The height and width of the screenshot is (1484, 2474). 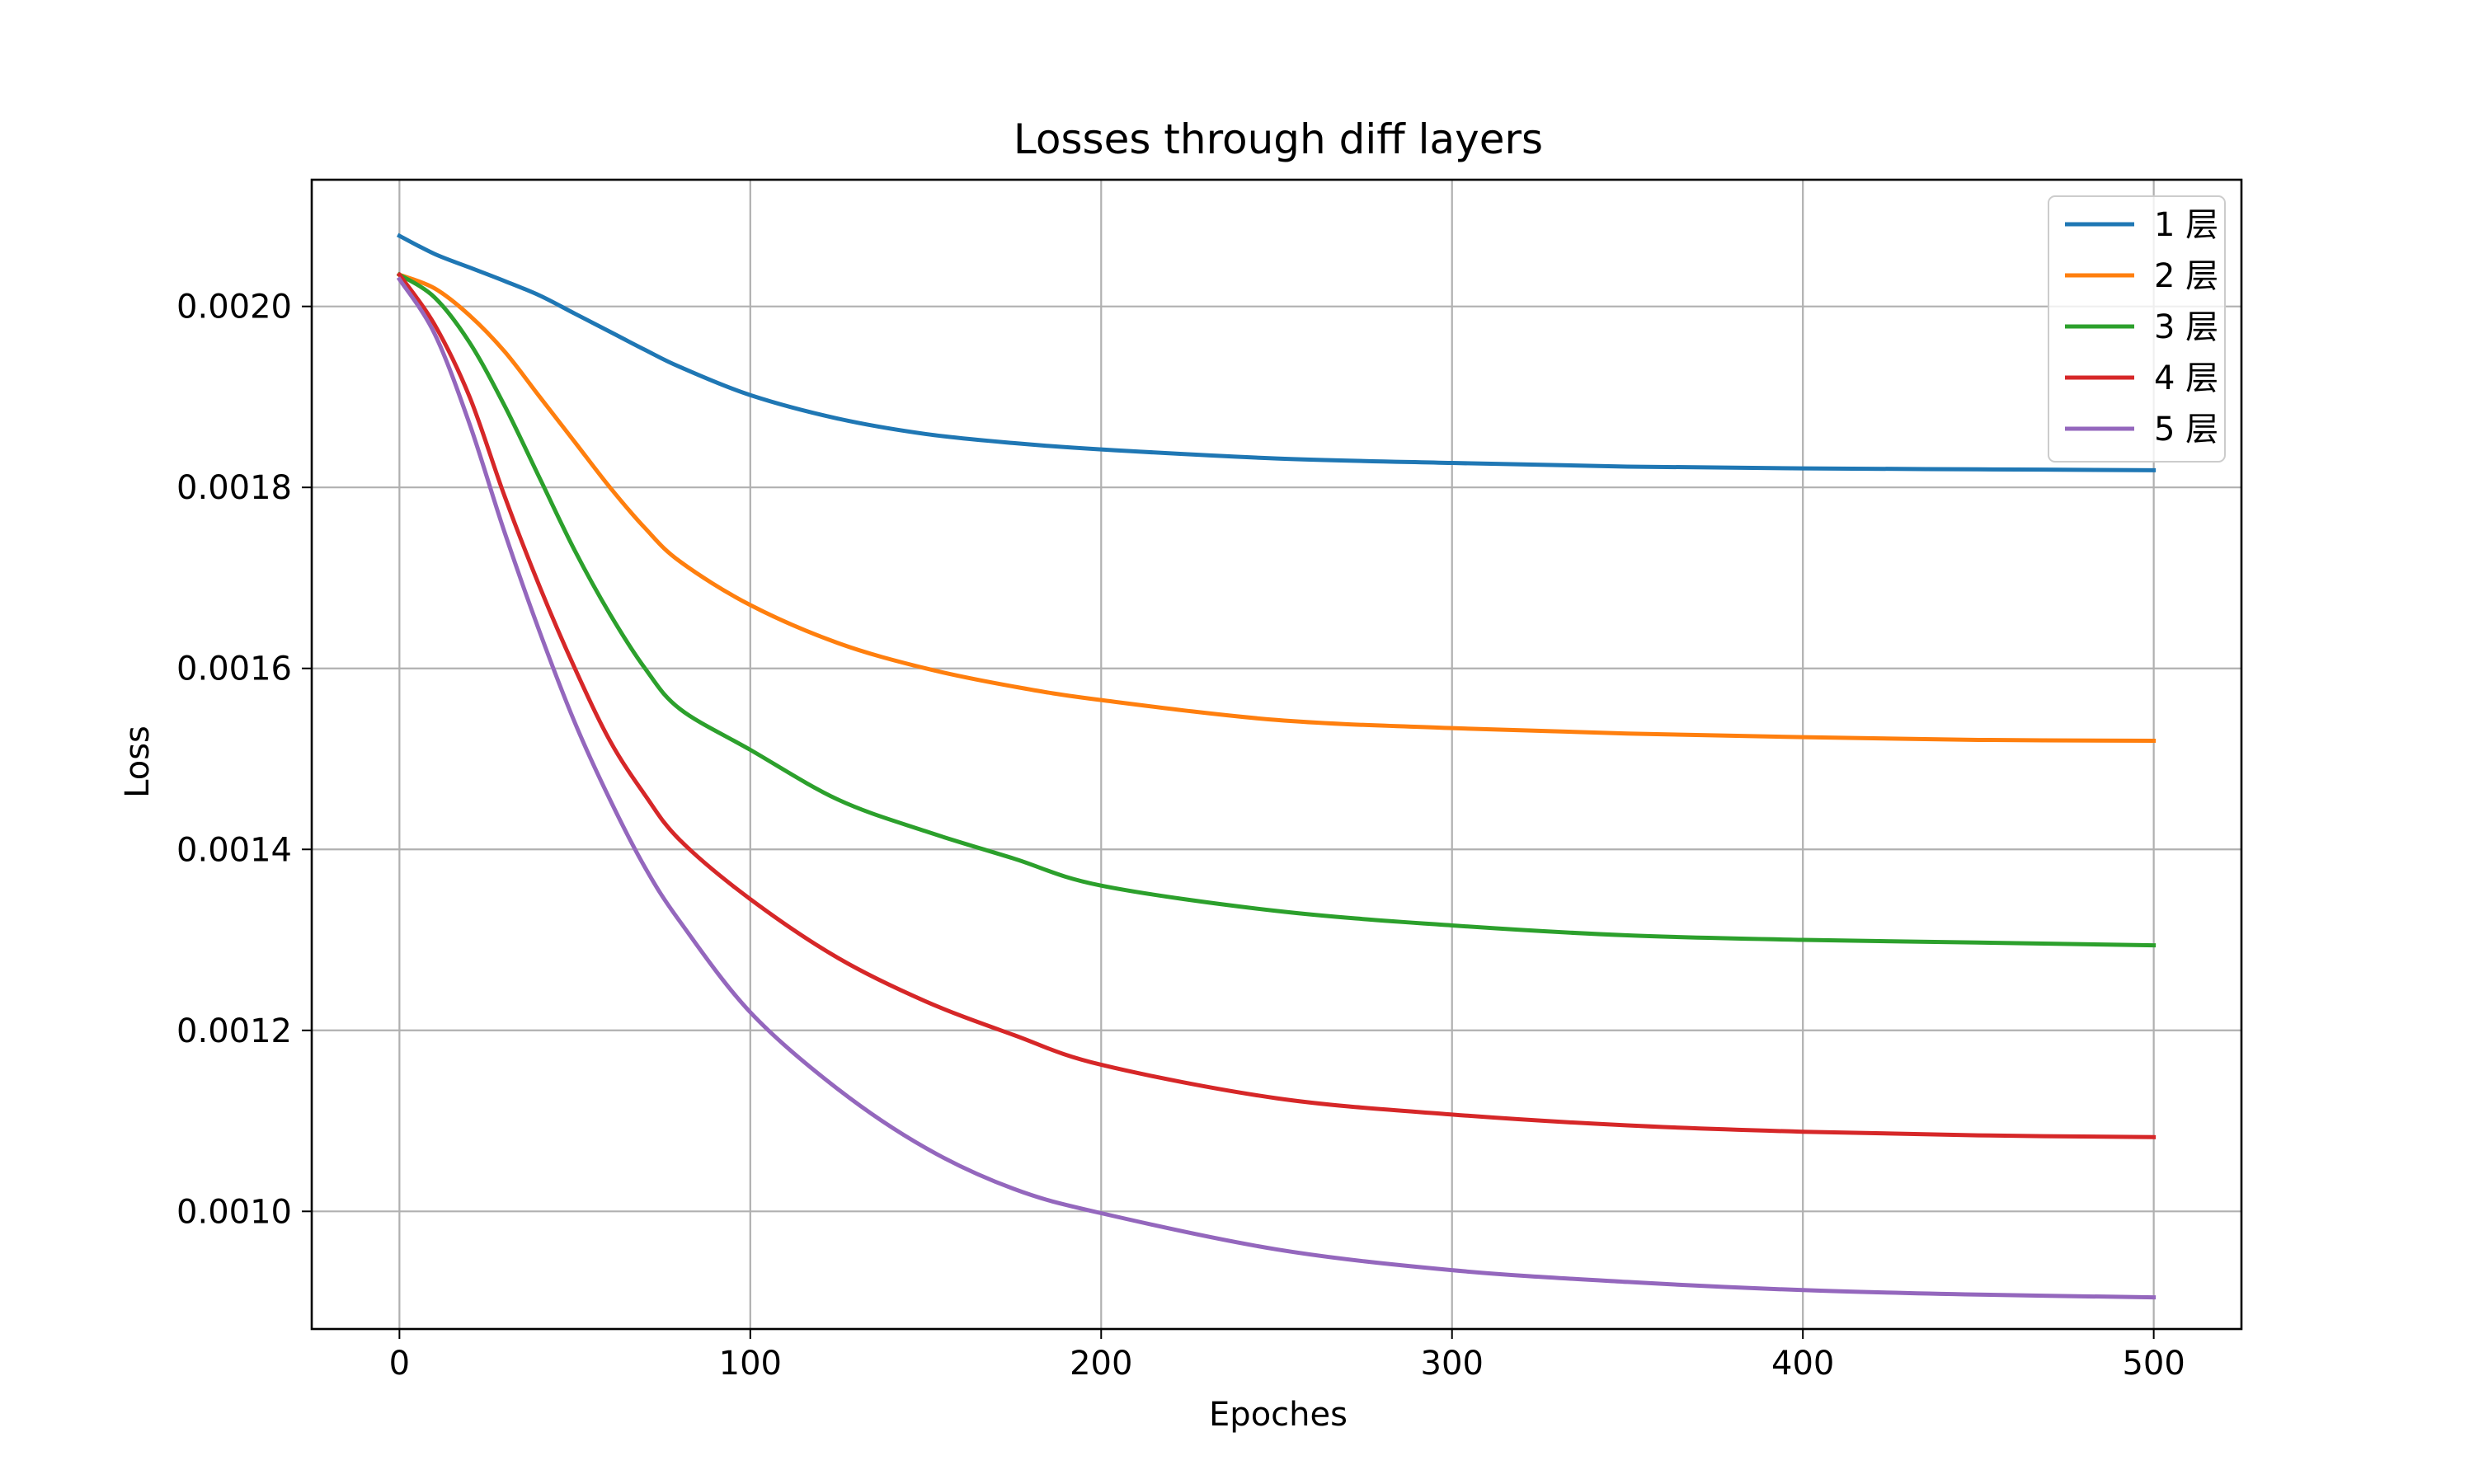 I want to click on legend-label: 5 层, so click(x=2186, y=429).